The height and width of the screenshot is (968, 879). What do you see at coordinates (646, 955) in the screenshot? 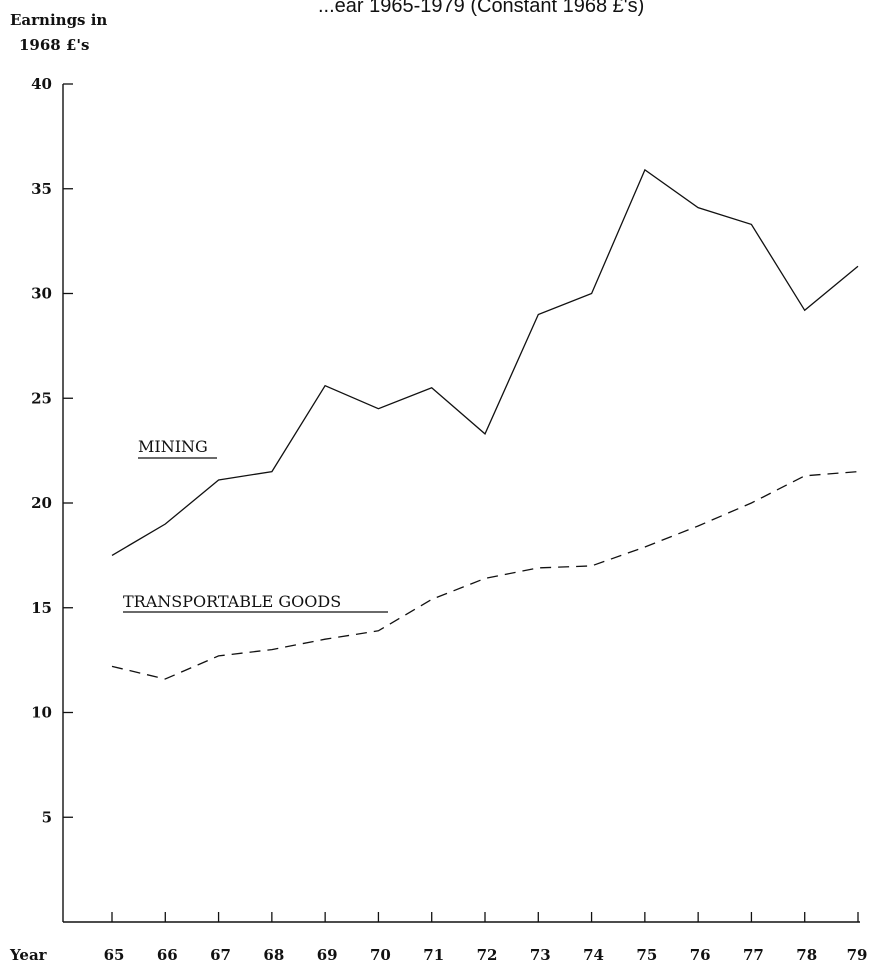
I see `x-tick-label: 75` at bounding box center [646, 955].